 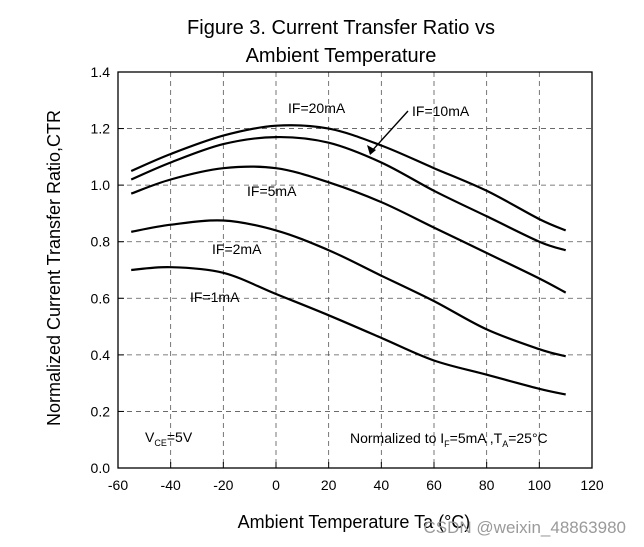 I want to click on x-tick-label: -60, so click(x=118, y=485).